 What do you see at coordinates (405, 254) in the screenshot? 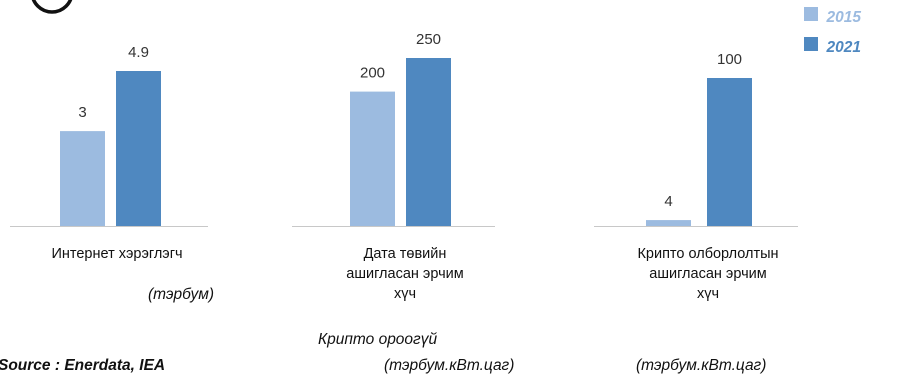
I see `category-label: Дата төвийн` at bounding box center [405, 254].